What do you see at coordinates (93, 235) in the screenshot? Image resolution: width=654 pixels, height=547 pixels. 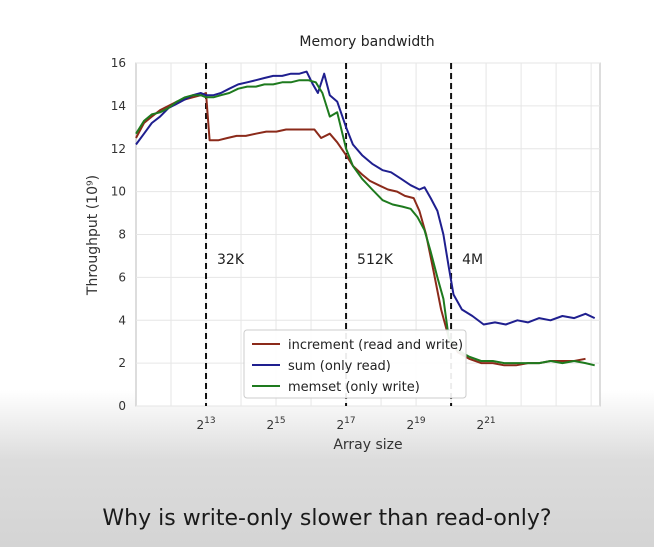 I see `y-axis-label: Throughput (10⁹)` at bounding box center [93, 235].